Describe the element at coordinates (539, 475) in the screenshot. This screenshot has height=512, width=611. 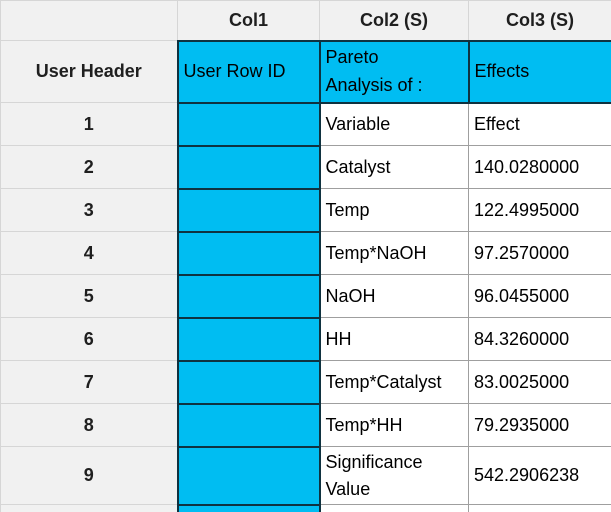
I see `cell-col3: 542.2906238` at that location.